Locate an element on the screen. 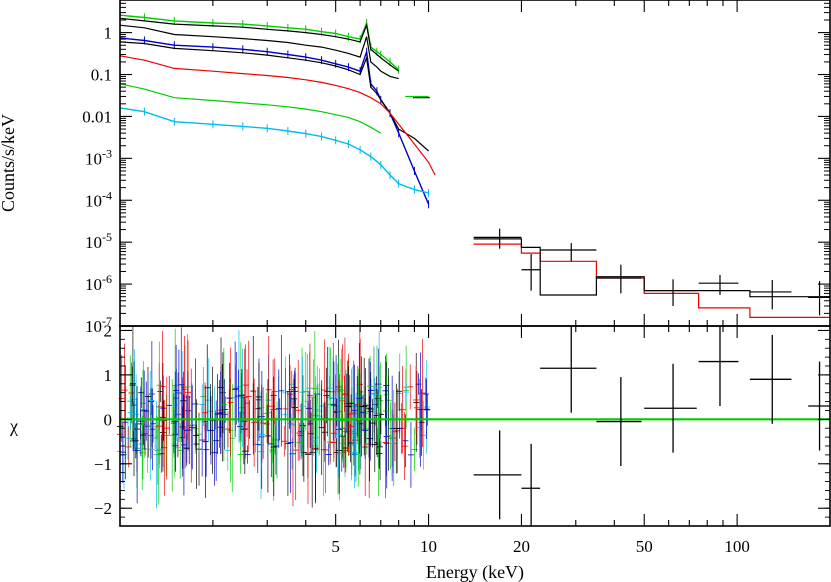  spectrum-y-tick-label: 0.1 is located at coordinates (101, 75).